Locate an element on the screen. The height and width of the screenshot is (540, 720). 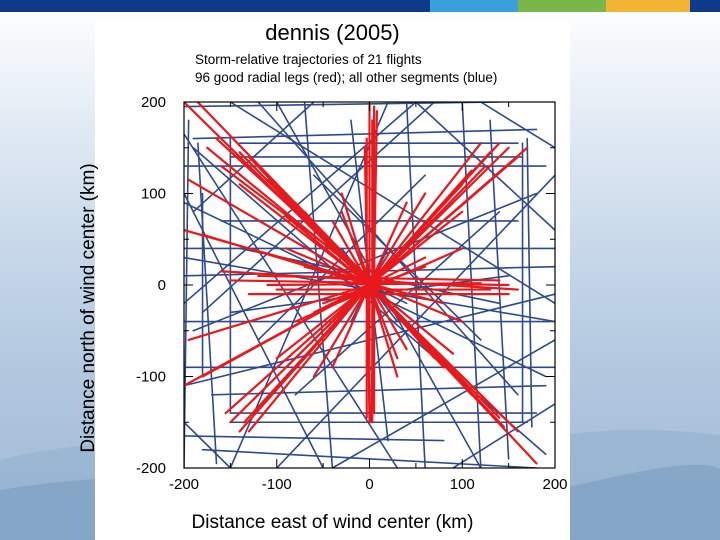
x-tick-label: 200 is located at coordinates (554, 484).